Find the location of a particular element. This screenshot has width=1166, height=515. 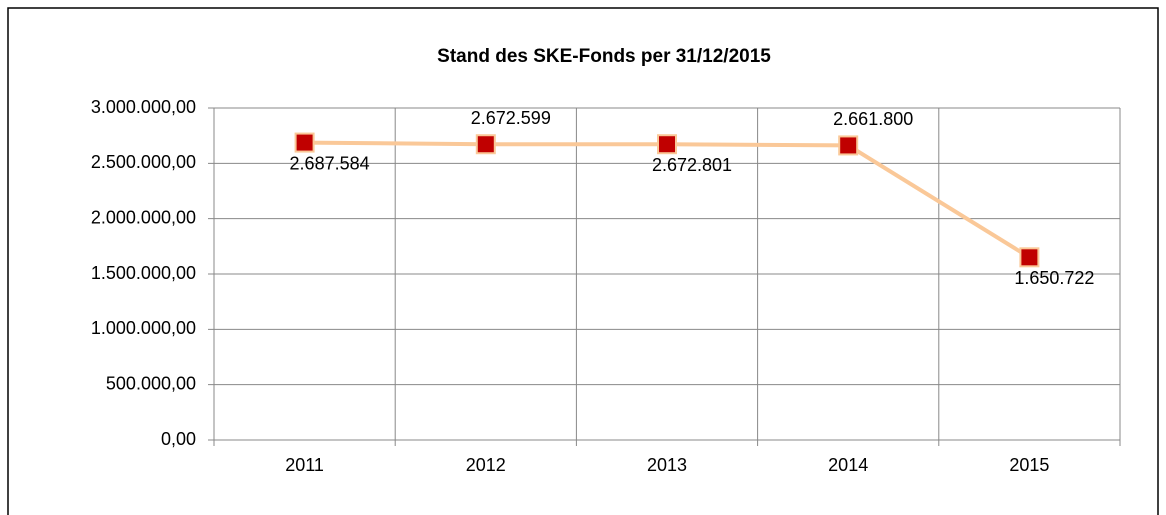

chart-title: Stand des SKE-Fonds per 31/12/2015 is located at coordinates (604, 56).